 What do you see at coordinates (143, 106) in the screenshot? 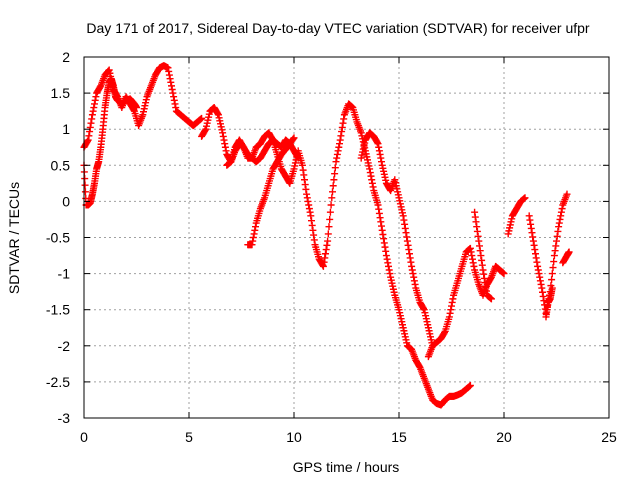
I see `series-track-a` at bounding box center [143, 106].